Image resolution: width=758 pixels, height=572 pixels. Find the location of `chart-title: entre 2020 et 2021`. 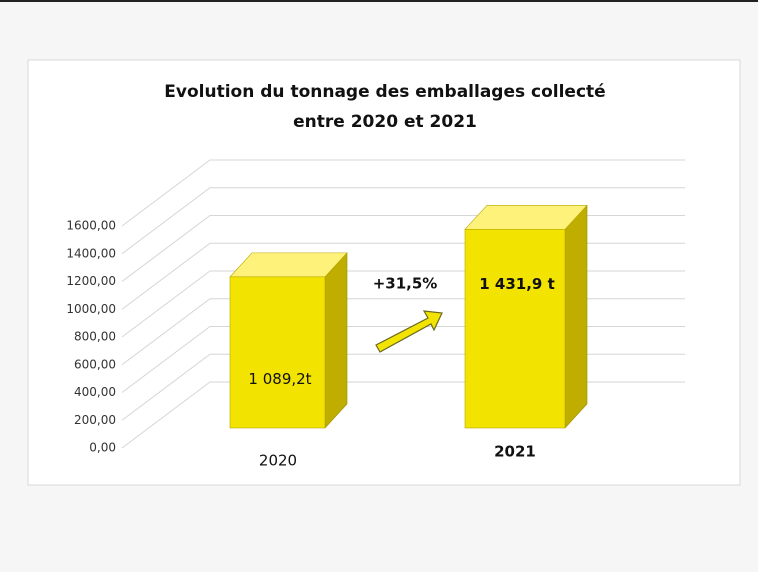

chart-title: entre 2020 et 2021 is located at coordinates (385, 122).